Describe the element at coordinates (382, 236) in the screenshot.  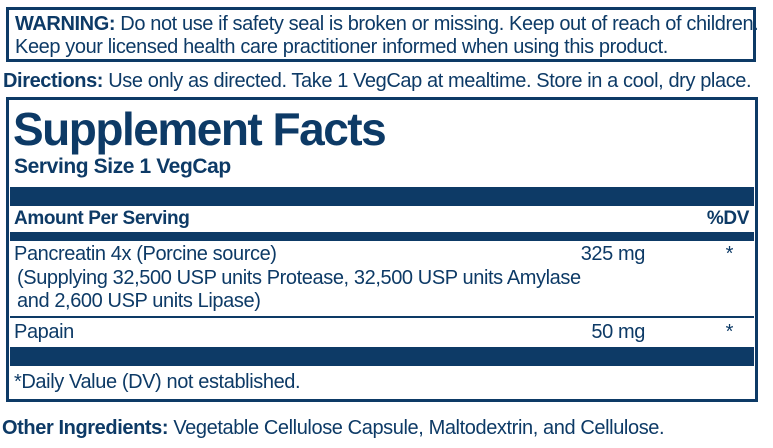
I see `divider-bar-medium` at that location.